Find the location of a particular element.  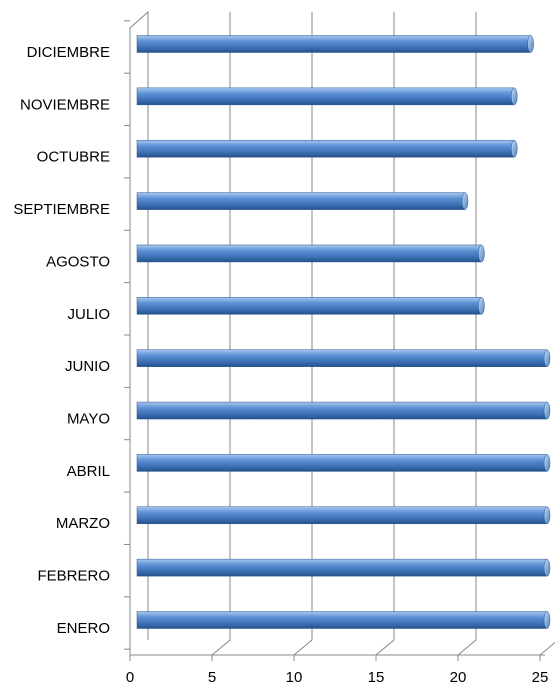

y-tick-label: ENERO is located at coordinates (83, 628).